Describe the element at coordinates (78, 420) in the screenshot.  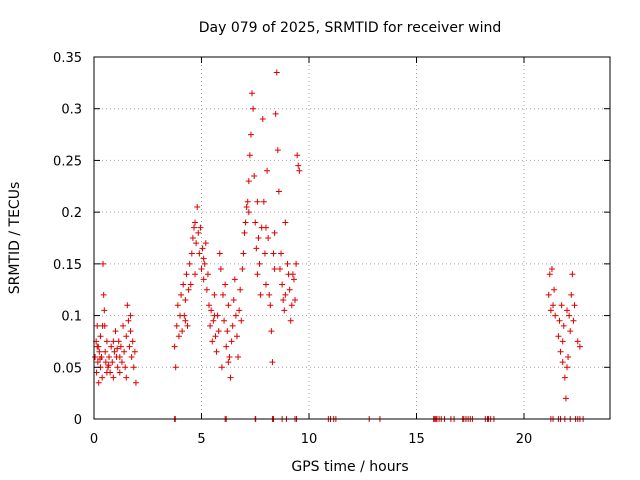
I see `y-tick-label: 0` at that location.